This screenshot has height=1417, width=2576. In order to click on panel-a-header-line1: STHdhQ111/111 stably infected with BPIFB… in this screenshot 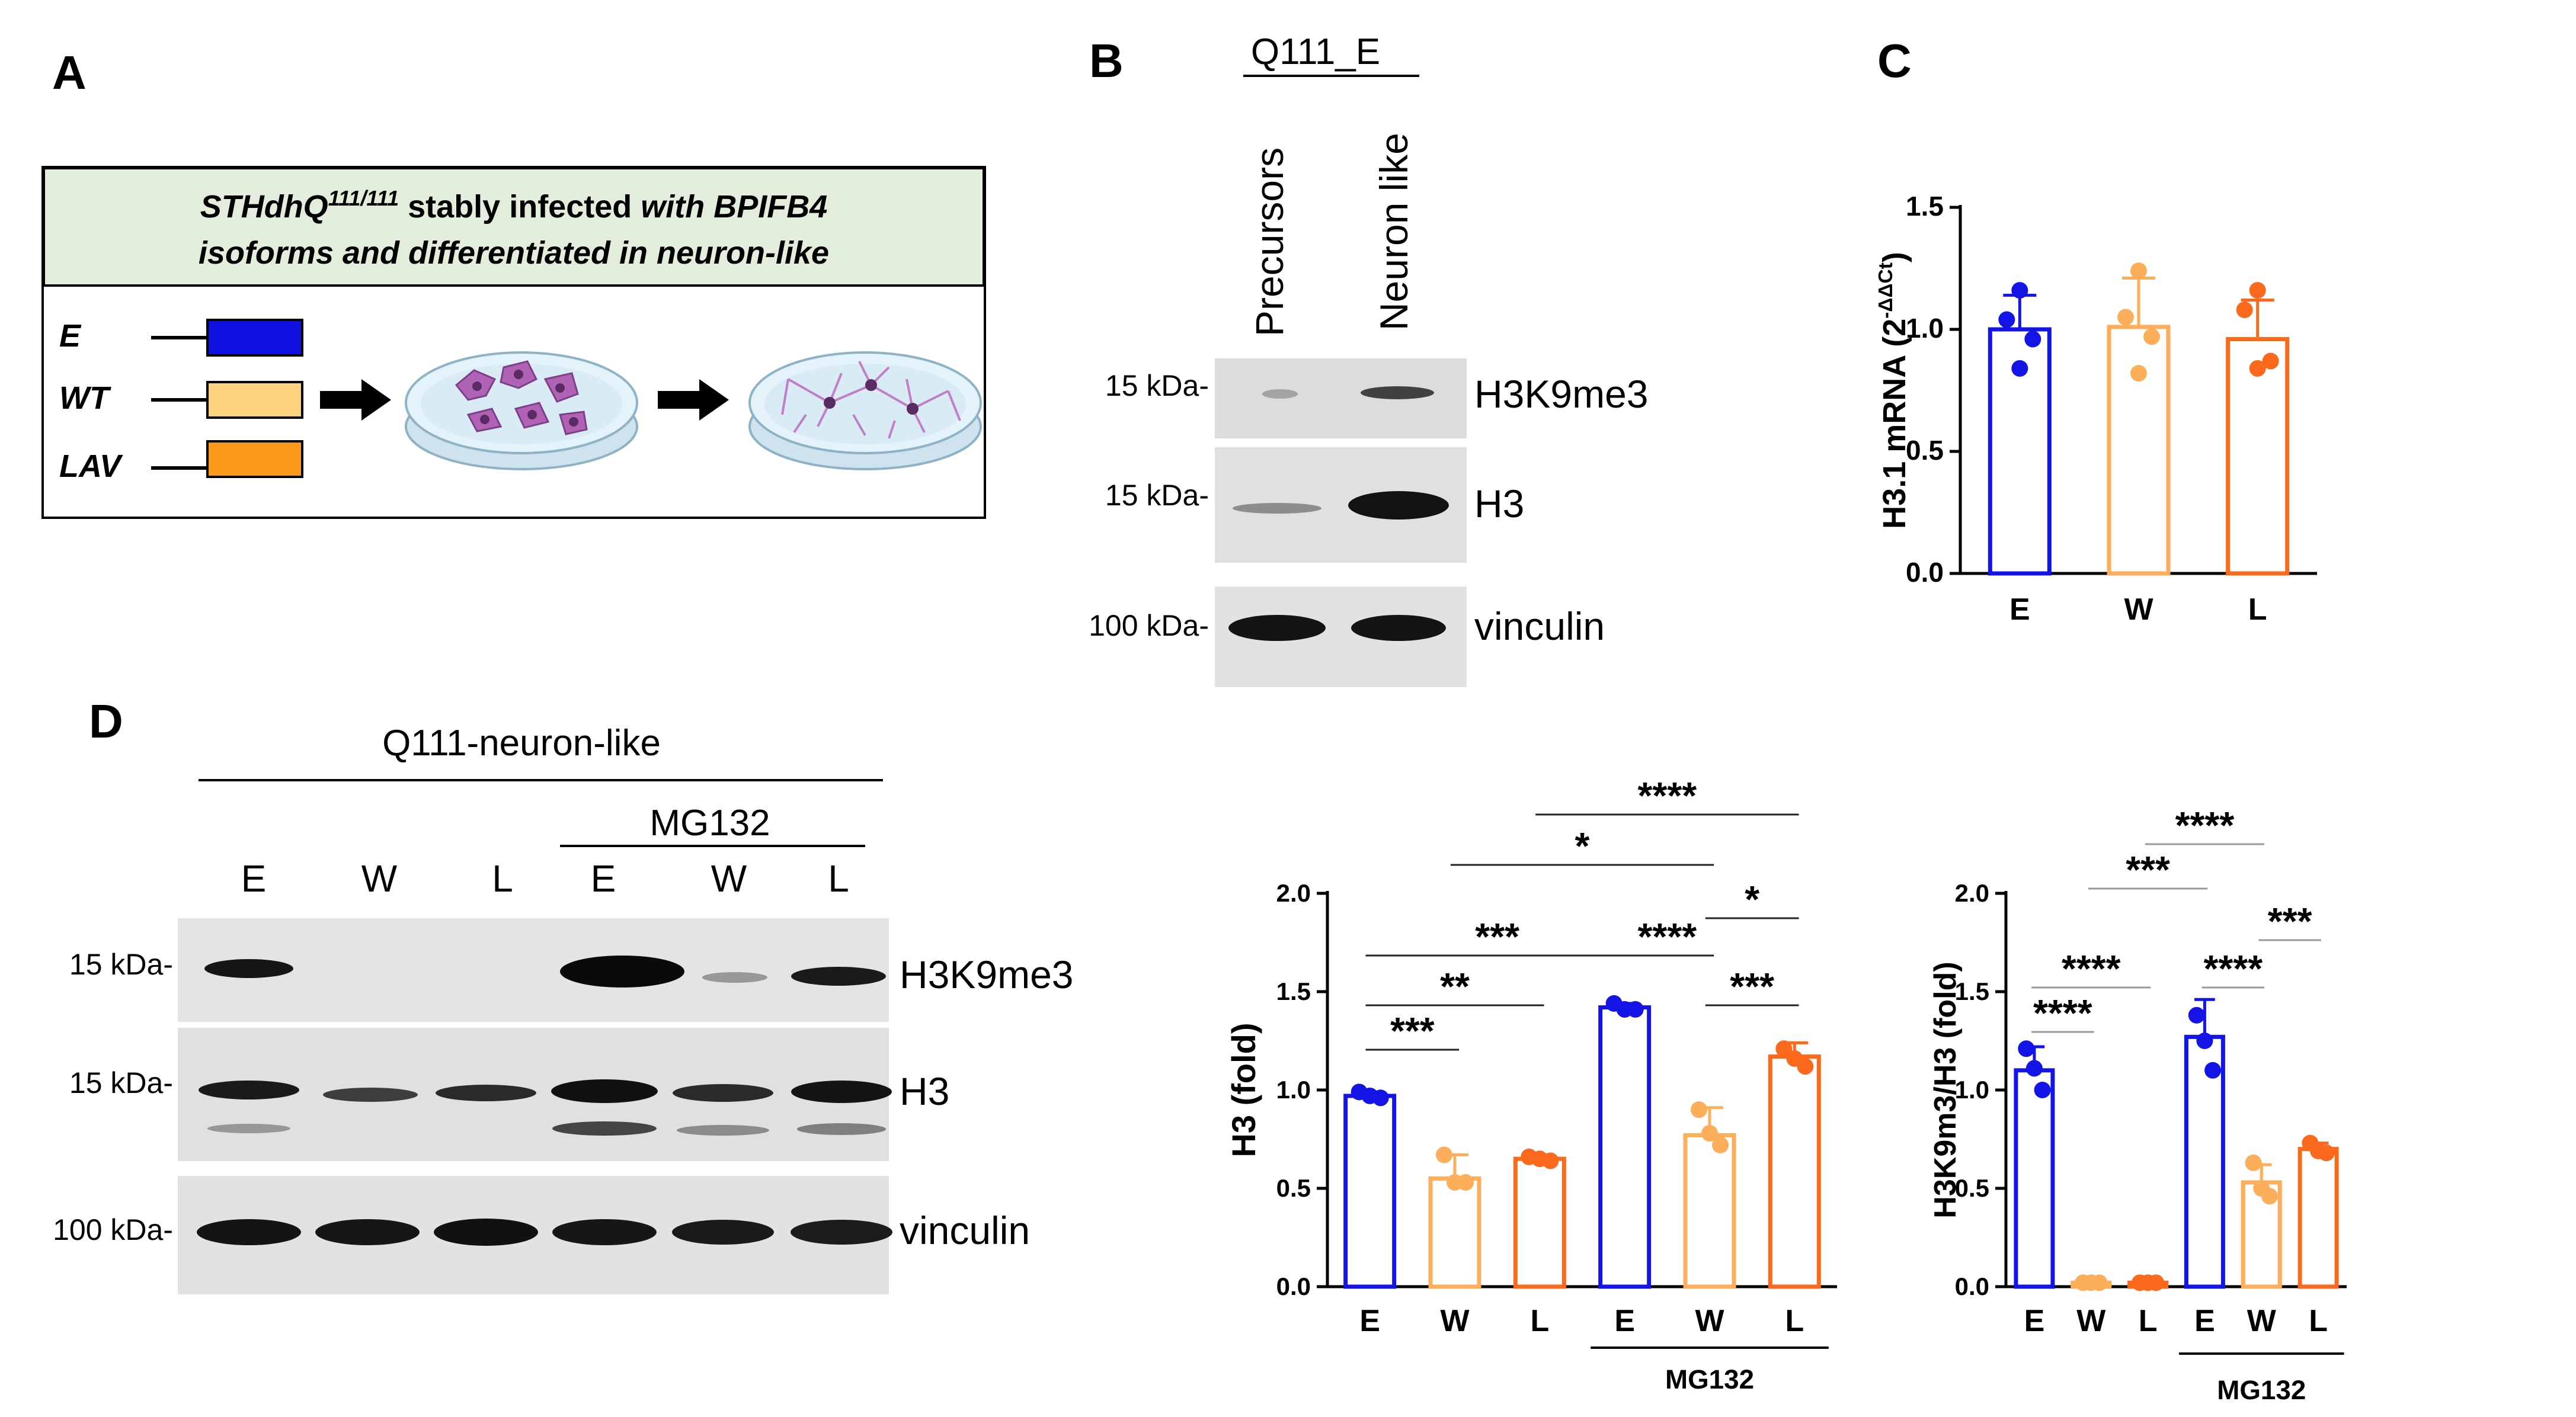, I will do `click(514, 206)`.